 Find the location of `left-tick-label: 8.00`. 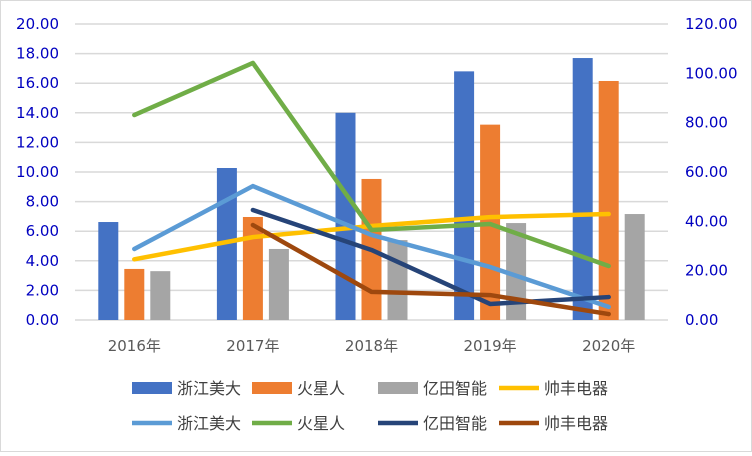

left-tick-label: 8.00 is located at coordinates (42, 202).